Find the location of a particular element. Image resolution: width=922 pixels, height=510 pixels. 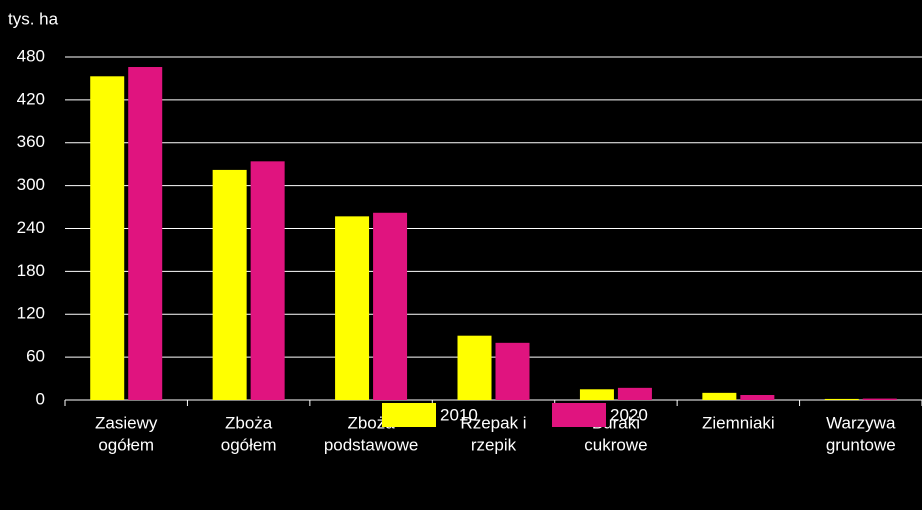

x-tick-label: Zboża is located at coordinates (249, 422).